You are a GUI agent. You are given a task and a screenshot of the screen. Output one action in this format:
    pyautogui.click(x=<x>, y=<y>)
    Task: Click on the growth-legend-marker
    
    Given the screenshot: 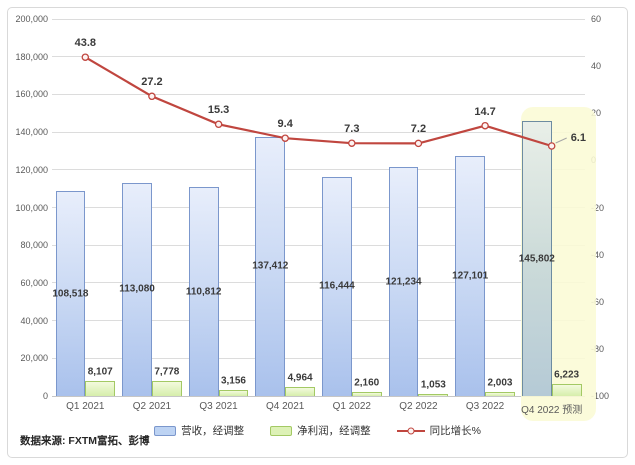 What is the action you would take?
    pyautogui.click(x=411, y=430)
    